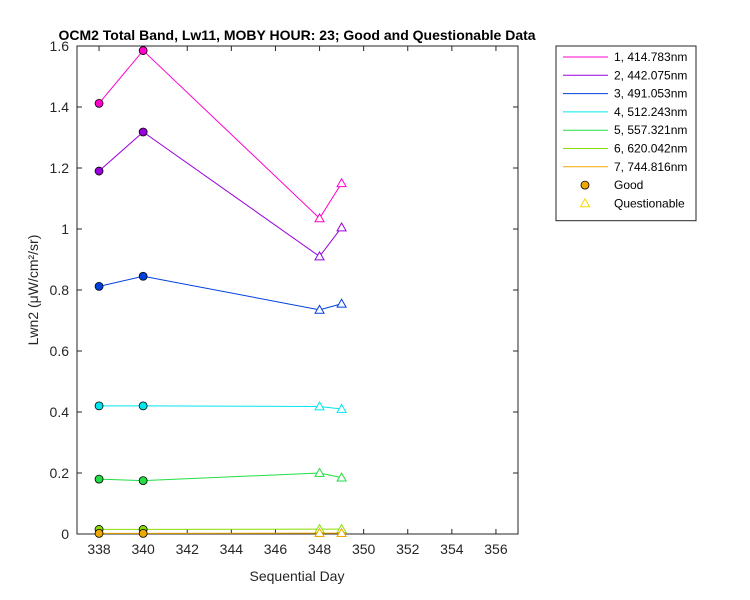 Image resolution: width=750 pixels, height=600 pixels. Describe the element at coordinates (60, 351) in the screenshot. I see `y-tick-label: 0.6` at that location.